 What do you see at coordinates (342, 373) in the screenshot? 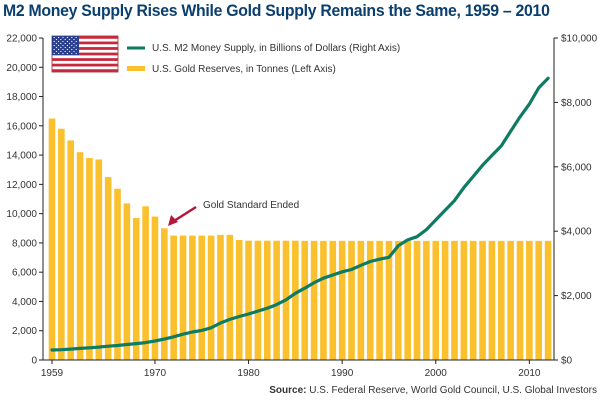
I see `x-tick-label: 1990` at bounding box center [342, 373].